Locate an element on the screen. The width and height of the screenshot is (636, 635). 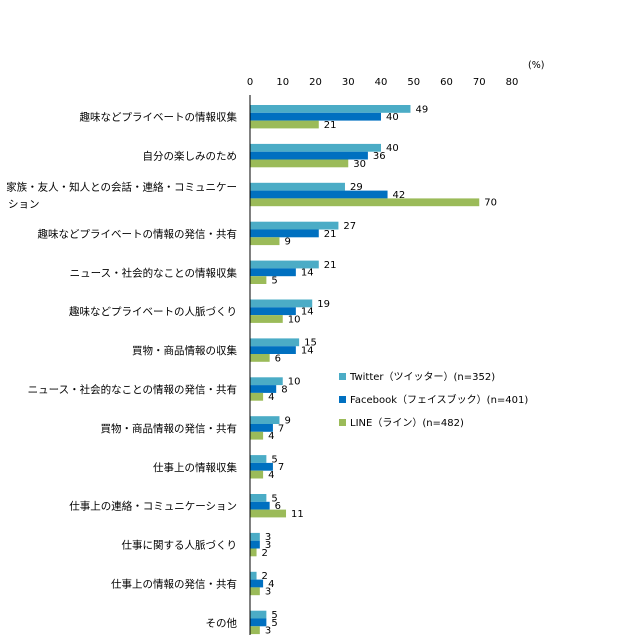
category-label: 買物・商品情報の発信・共有 is located at coordinates (169, 428).